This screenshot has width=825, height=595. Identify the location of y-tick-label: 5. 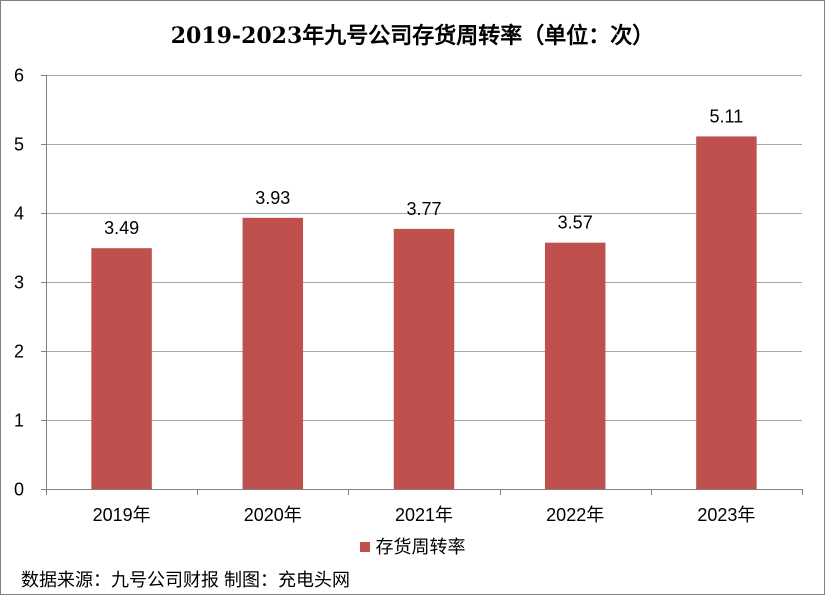
(19, 145).